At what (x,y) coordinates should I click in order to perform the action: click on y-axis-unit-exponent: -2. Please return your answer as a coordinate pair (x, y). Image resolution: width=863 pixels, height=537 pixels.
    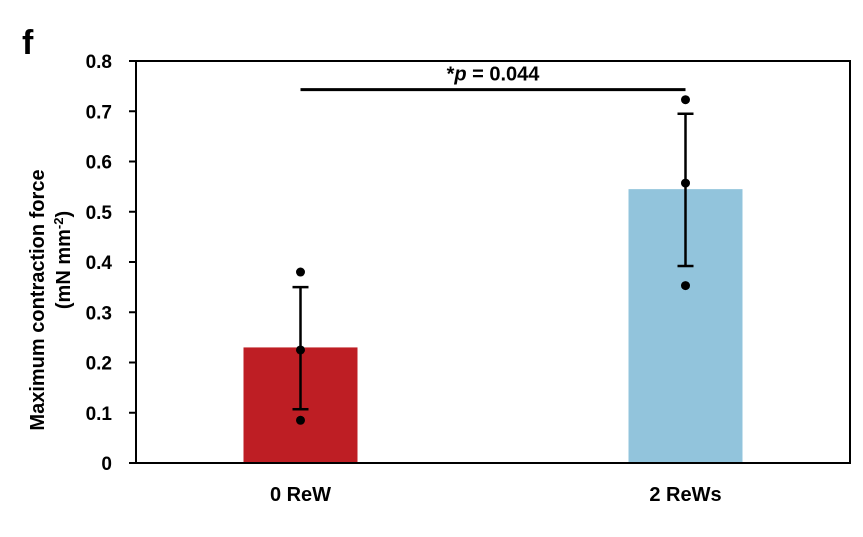
    Looking at the image, I should click on (58, 224).